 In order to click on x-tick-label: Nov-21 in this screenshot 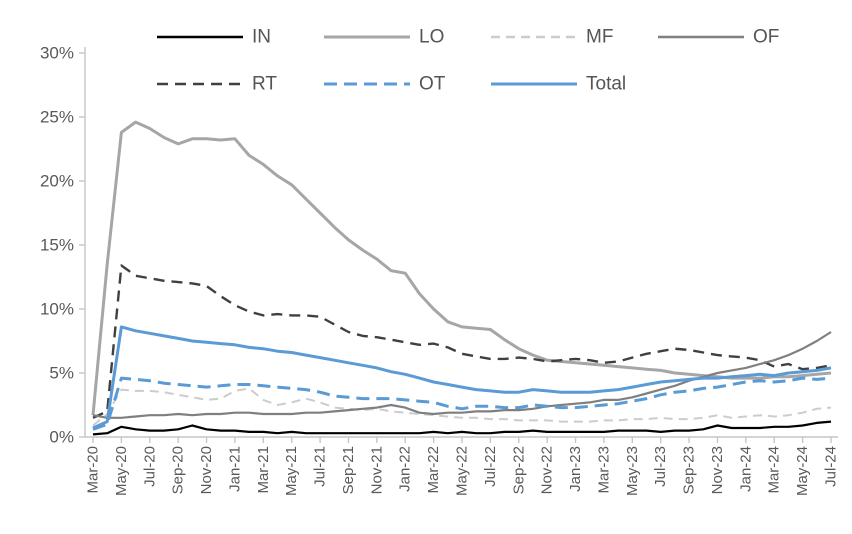, I will do `click(376, 470)`.